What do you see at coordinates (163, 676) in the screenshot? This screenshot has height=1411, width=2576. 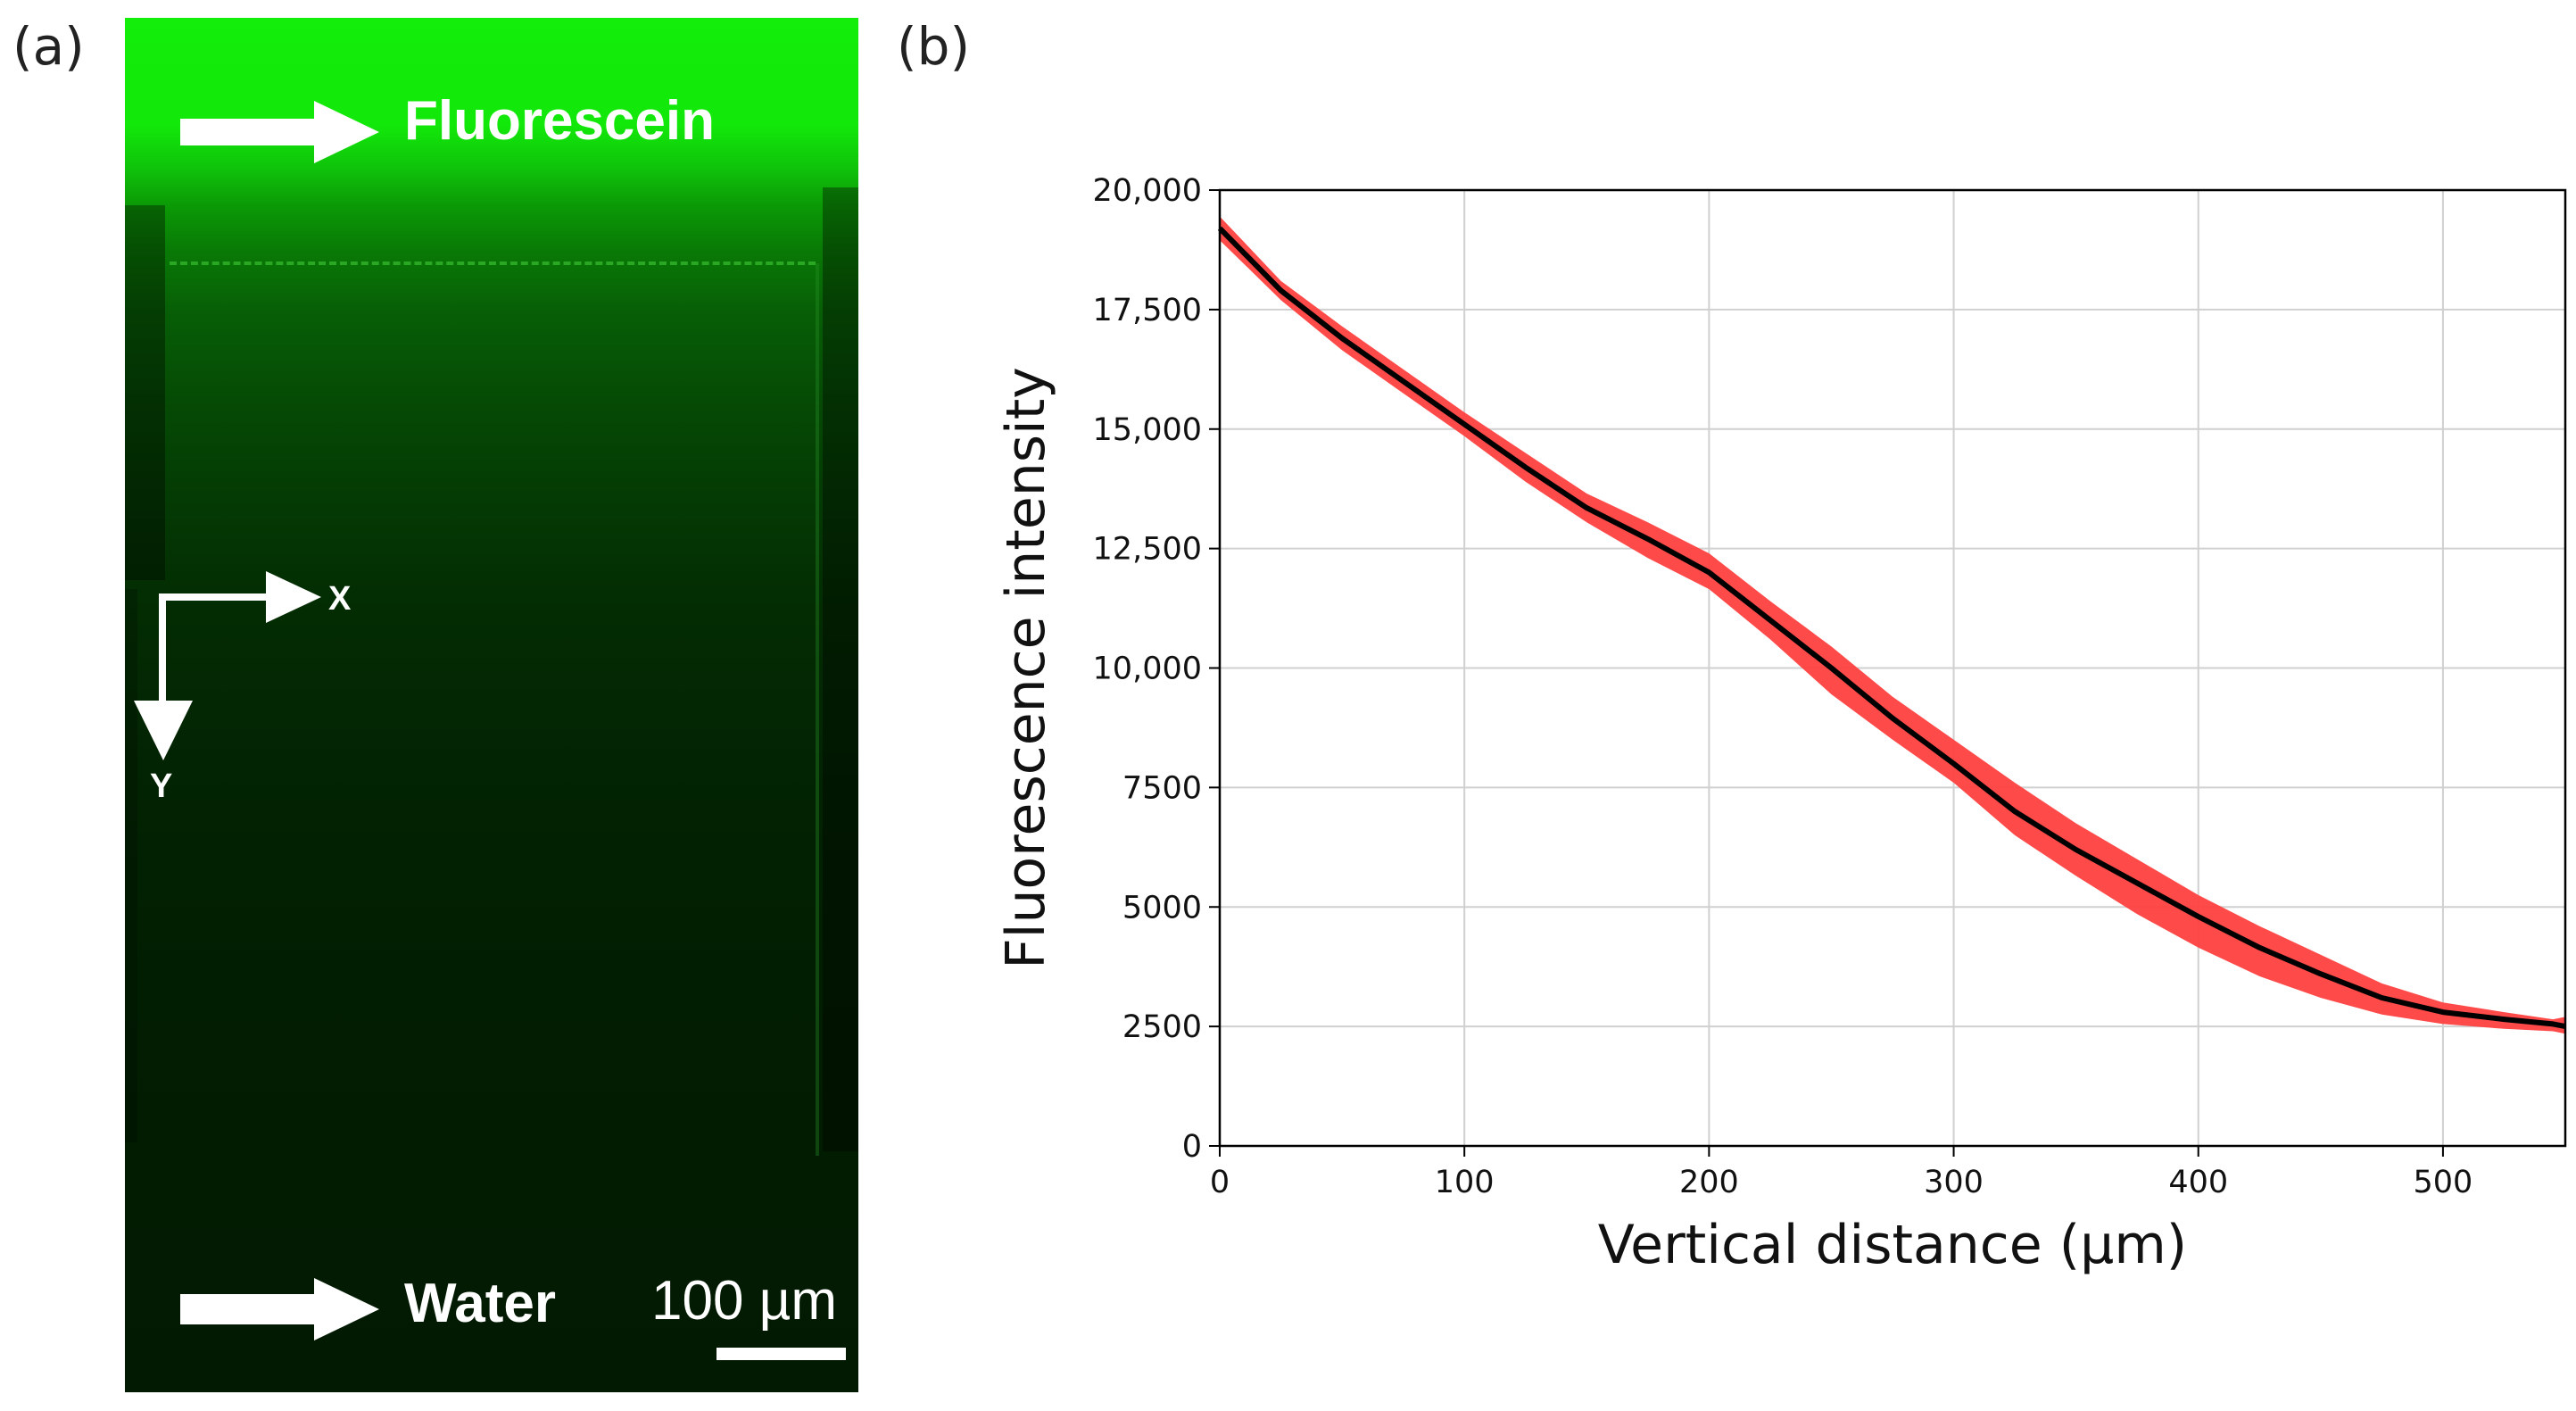 I see `axis-y-arrow-icon` at bounding box center [163, 676].